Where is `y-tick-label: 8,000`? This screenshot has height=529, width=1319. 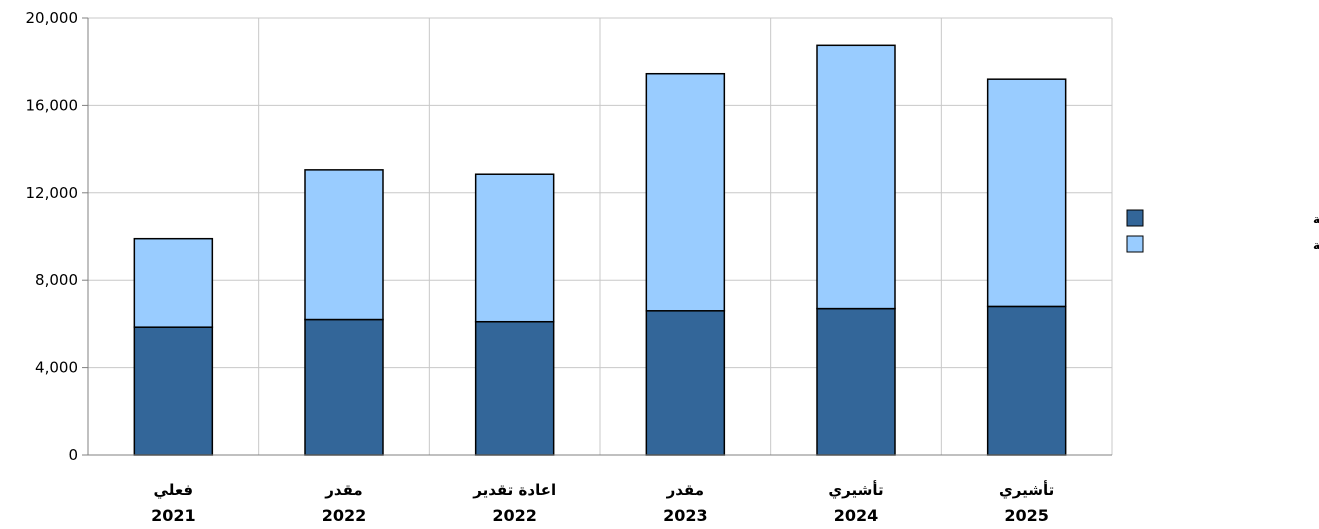
y-tick-label: 8,000 is located at coordinates (56, 280).